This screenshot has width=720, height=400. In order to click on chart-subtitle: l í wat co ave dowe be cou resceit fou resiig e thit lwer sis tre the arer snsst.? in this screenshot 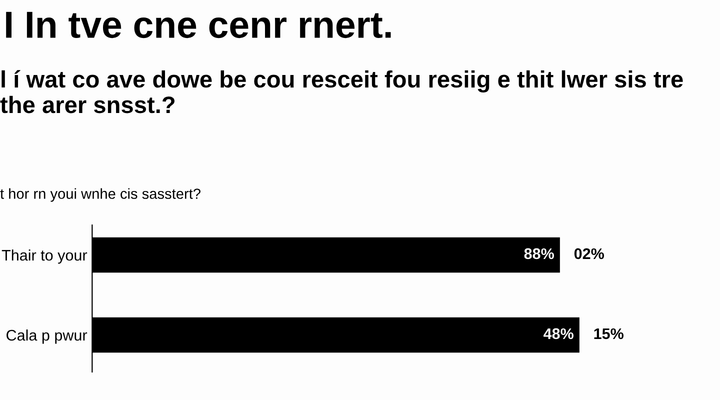, I will do `click(341, 92)`.